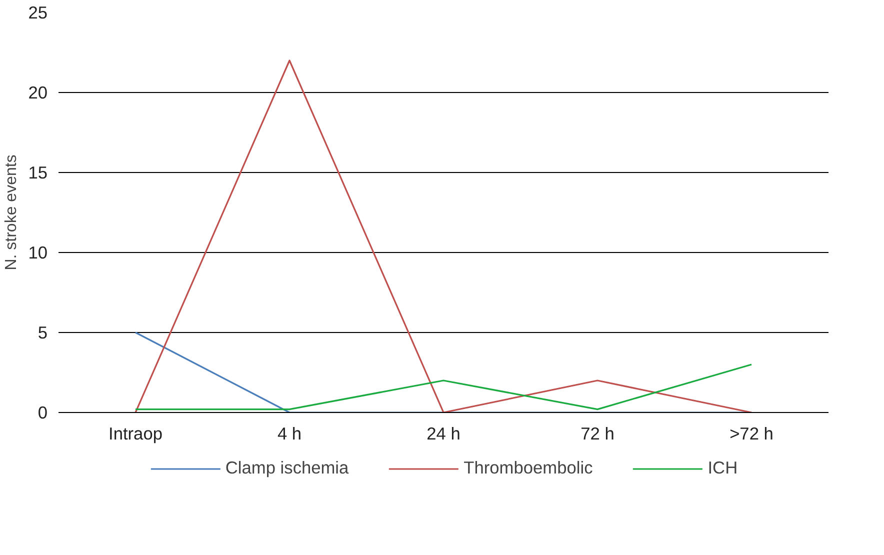 The image size is (884, 555). What do you see at coordinates (43, 412) in the screenshot?
I see `y-tick-label: 0` at bounding box center [43, 412].